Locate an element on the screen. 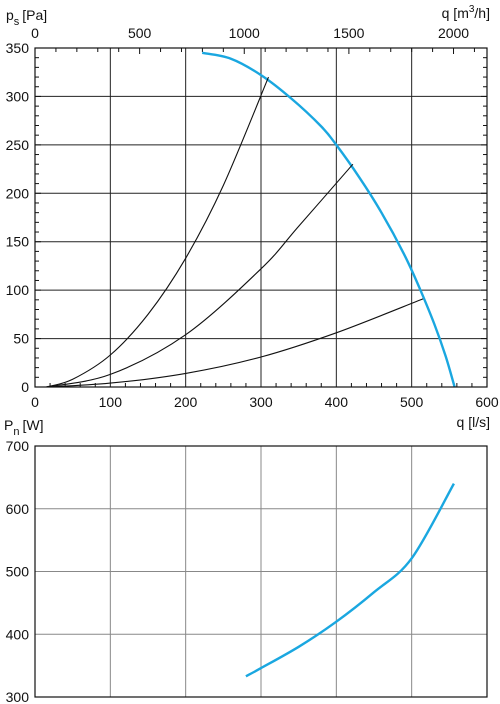 This screenshot has width=500, height=704. m3h-tick-label: 0 is located at coordinates (35, 33).